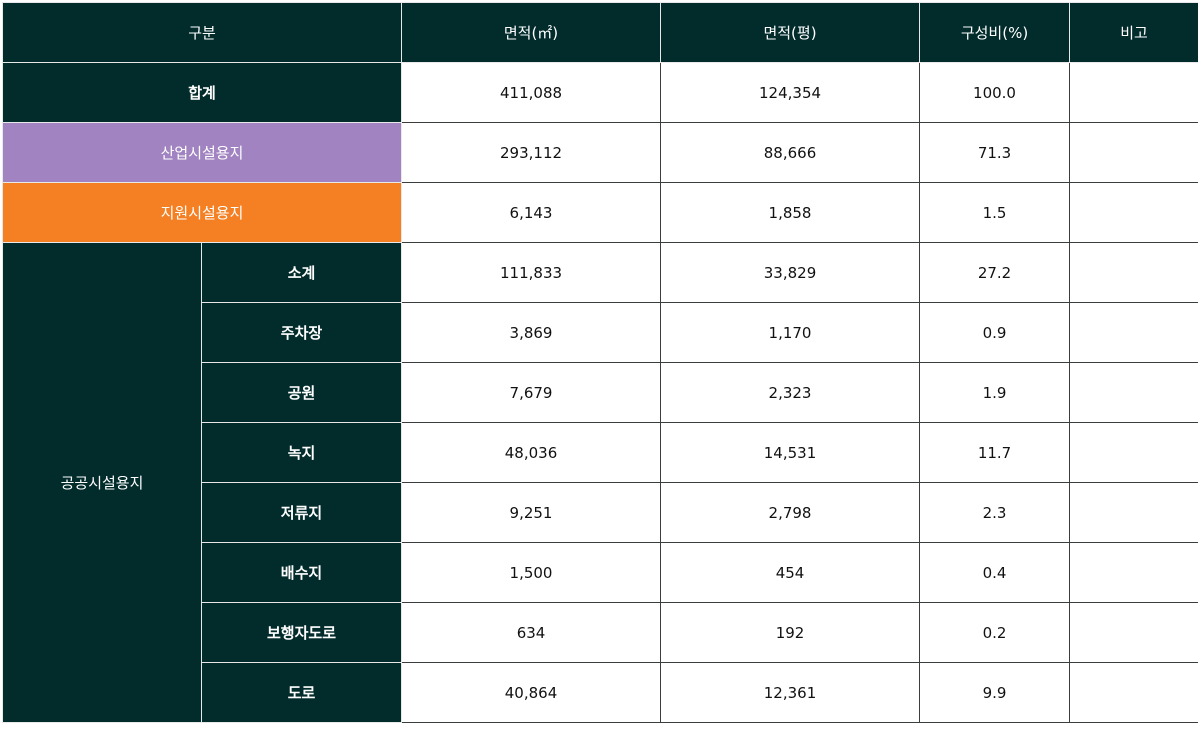 The width and height of the screenshot is (1198, 730). Describe the element at coordinates (995, 332) in the screenshot. I see `cell-ratio: 0.9` at that location.